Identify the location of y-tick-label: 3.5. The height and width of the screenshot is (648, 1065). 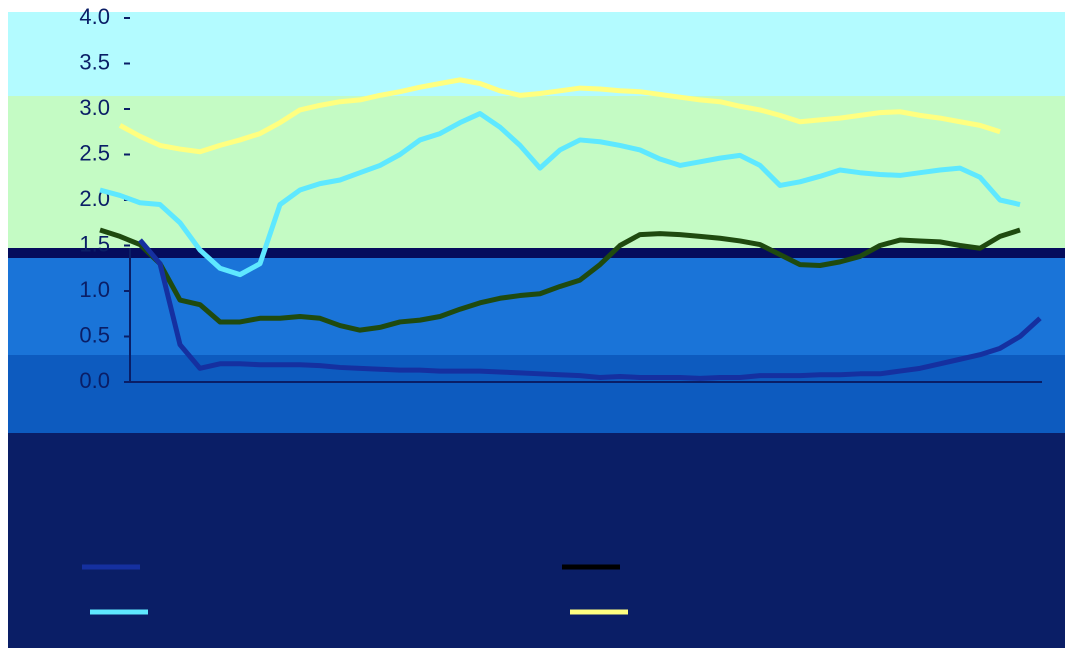
(94, 61).